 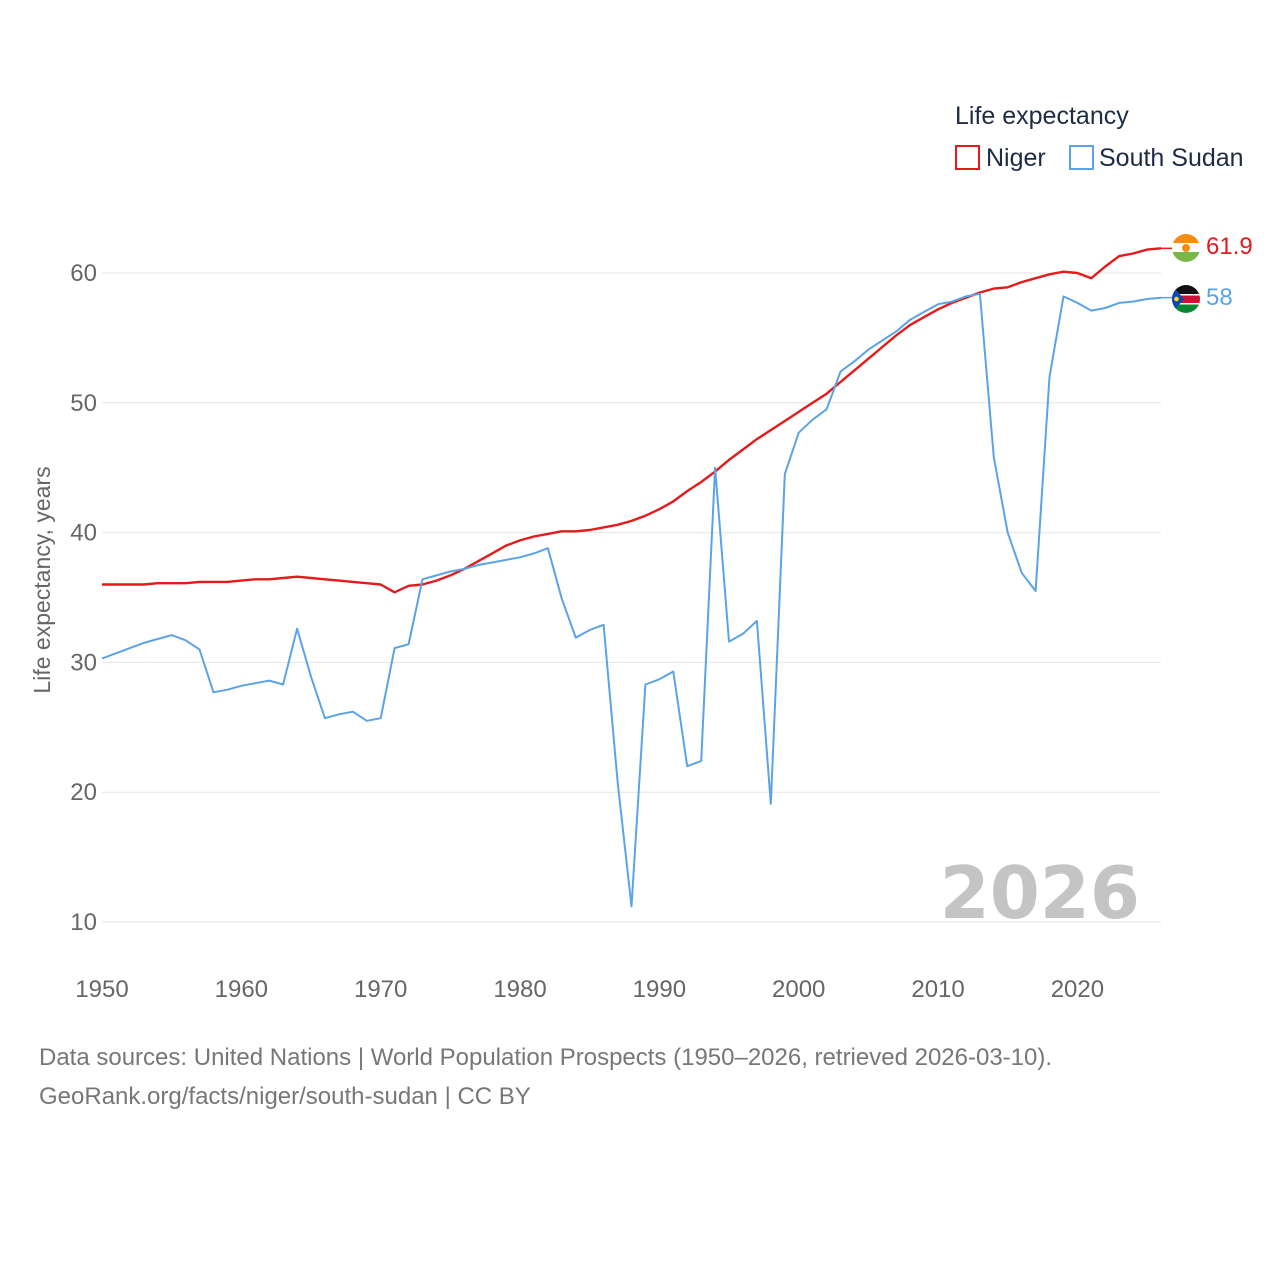 I want to click on legend-label-niger: Niger, so click(x=1016, y=158).